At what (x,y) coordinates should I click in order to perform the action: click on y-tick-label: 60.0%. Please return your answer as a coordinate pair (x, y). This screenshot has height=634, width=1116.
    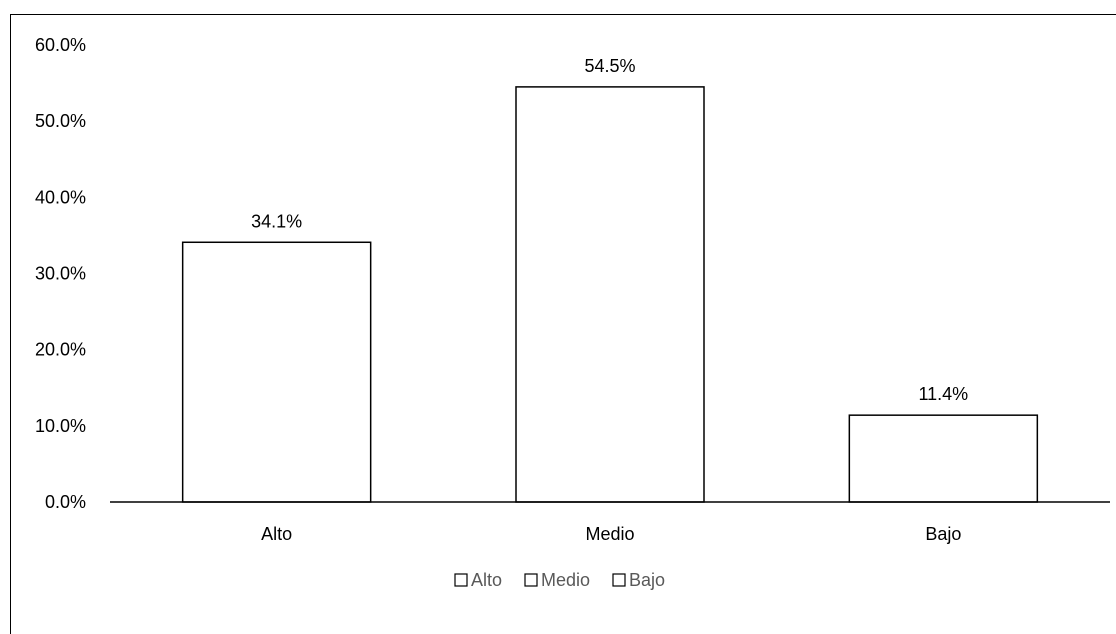
    Looking at the image, I should click on (60, 45).